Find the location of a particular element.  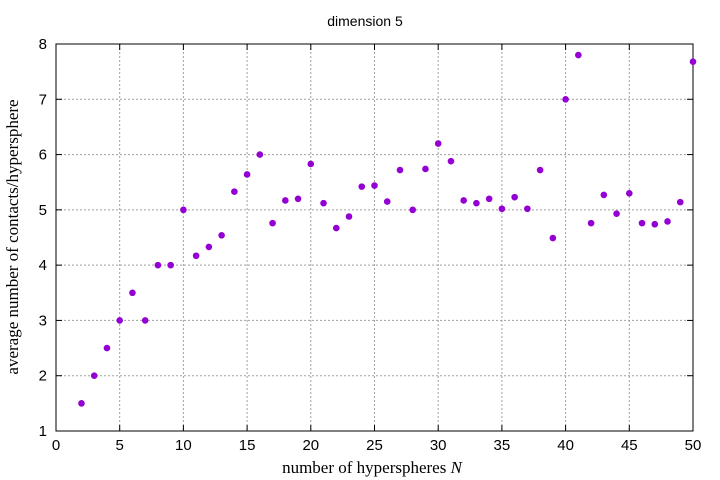

x-tick-label: 0 is located at coordinates (56, 445).